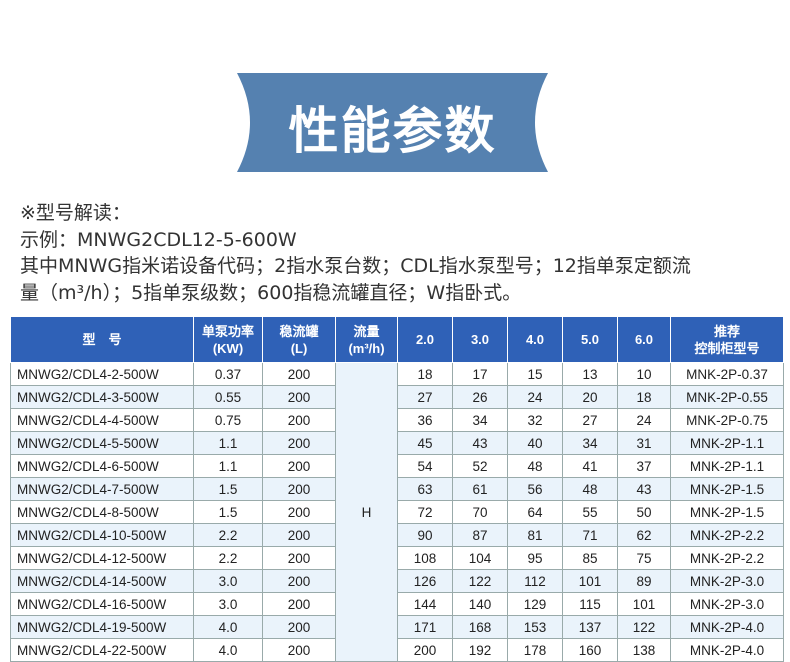  What do you see at coordinates (590, 443) in the screenshot?
I see `head-5-cell: 34` at bounding box center [590, 443].